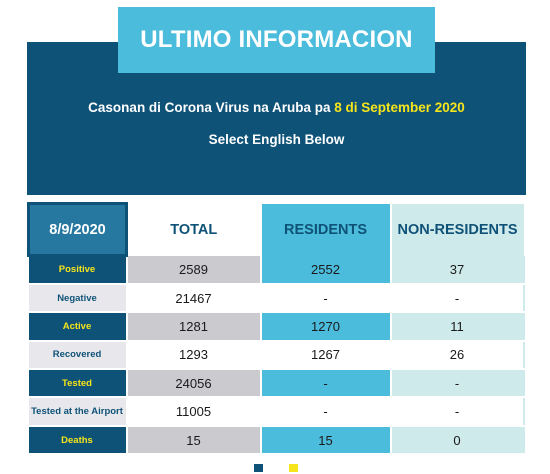  I want to click on table-row: Positive 2589 2552 37, so click(276, 270).